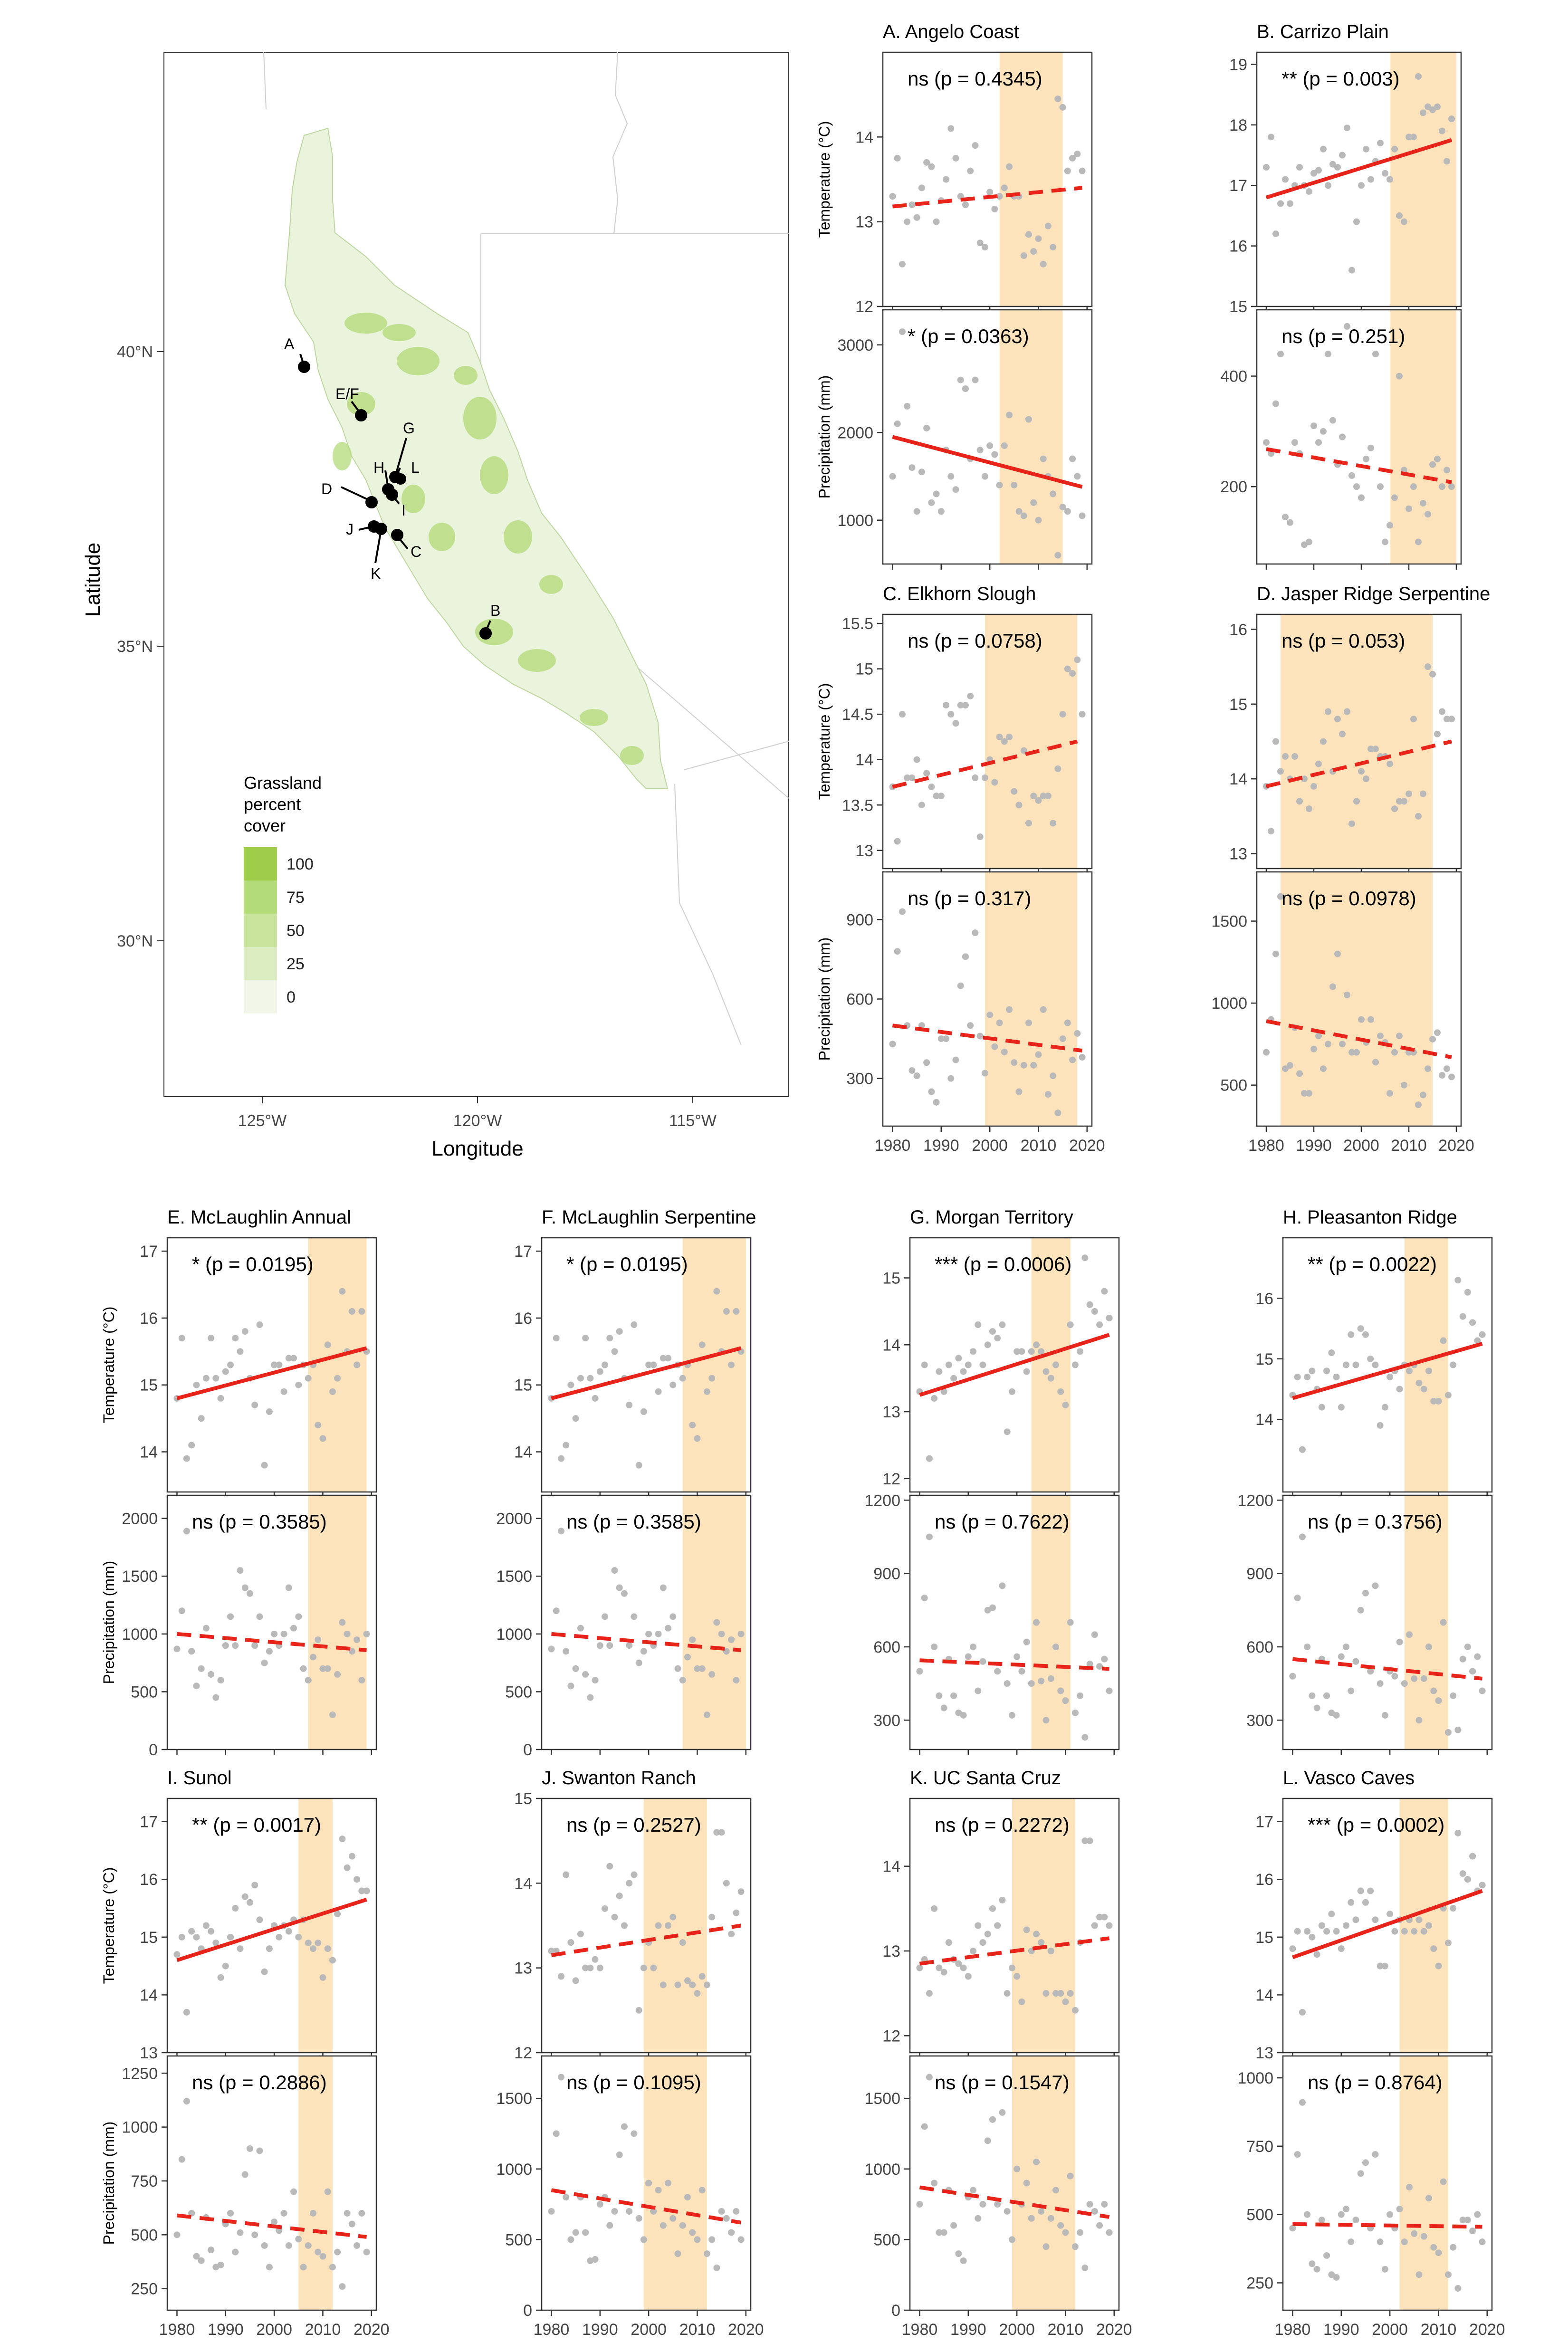  What do you see at coordinates (858, 715) in the screenshot?
I see `y-tick-label: 14.5` at bounding box center [858, 715].